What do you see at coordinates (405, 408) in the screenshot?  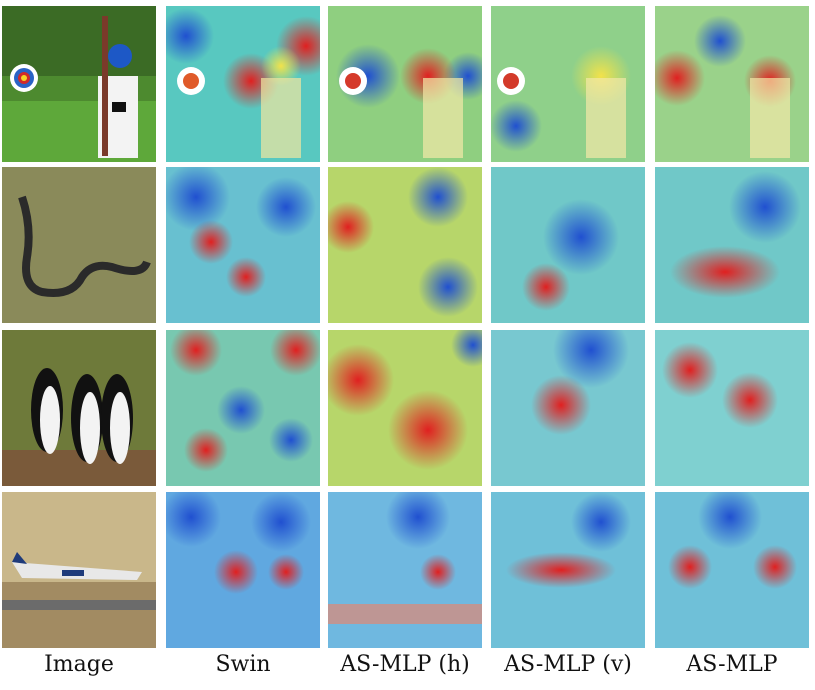 I see `penguin-asmlp-h-heatmap` at bounding box center [405, 408].